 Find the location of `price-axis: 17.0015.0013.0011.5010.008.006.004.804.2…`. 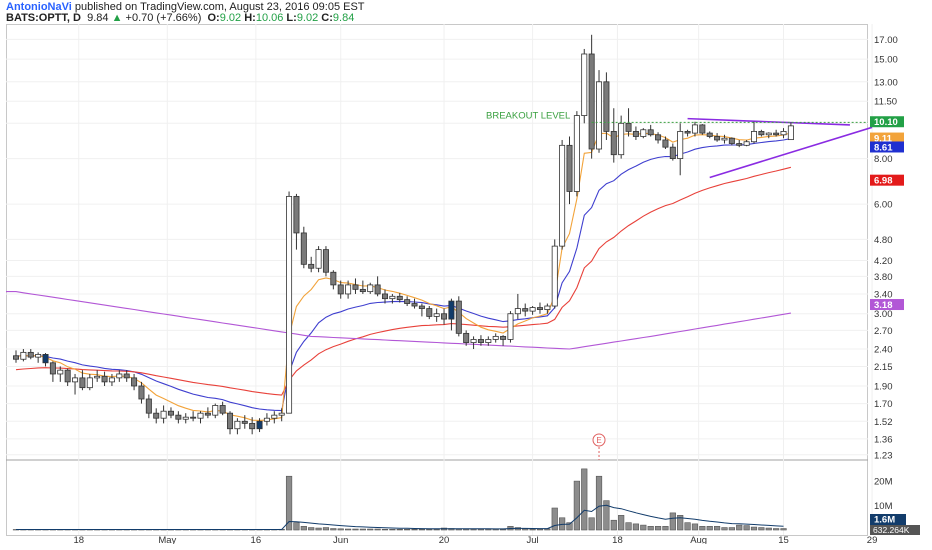

price-axis: 17.0015.0013.0011.5010.008.006.004.804.2… is located at coordinates (895, 285).